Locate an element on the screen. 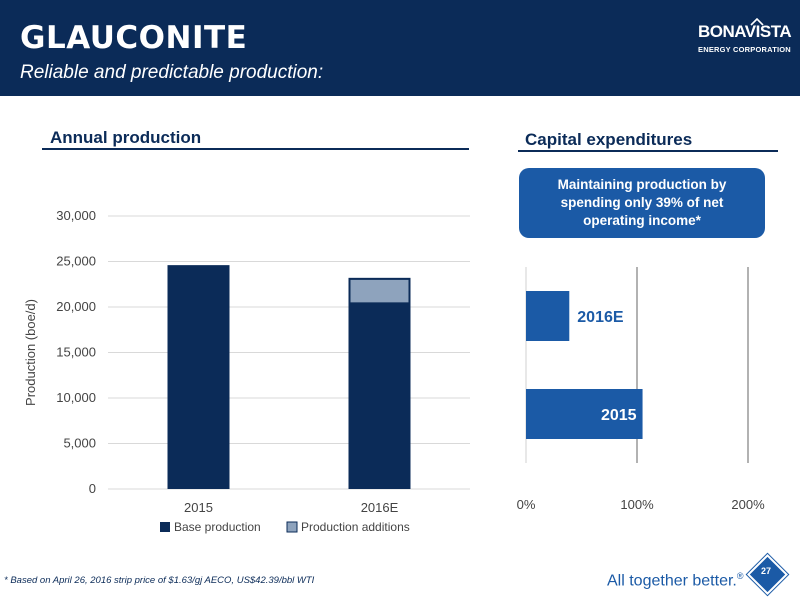 The width and height of the screenshot is (800, 600). bar-2015-base-production is located at coordinates (198, 377).